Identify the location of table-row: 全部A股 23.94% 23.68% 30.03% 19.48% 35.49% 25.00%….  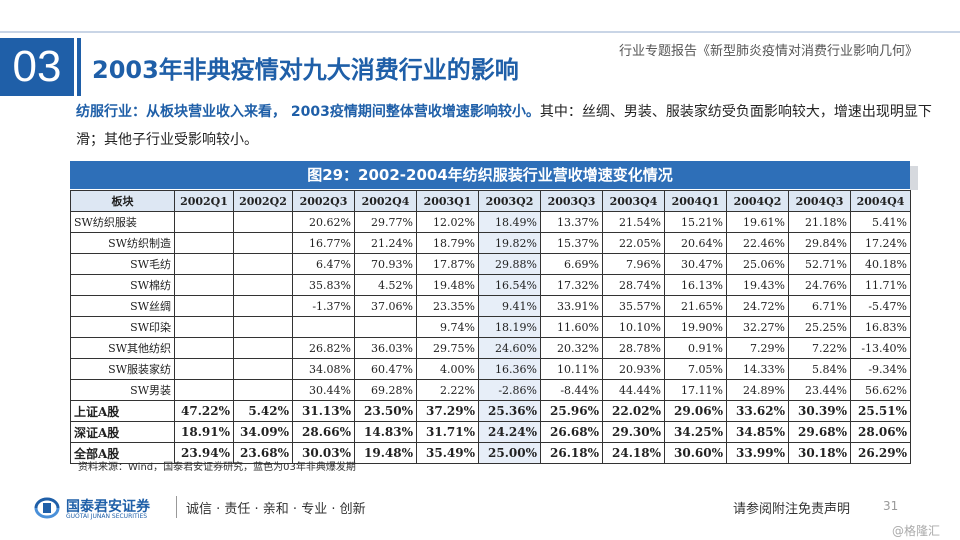
(490, 453).